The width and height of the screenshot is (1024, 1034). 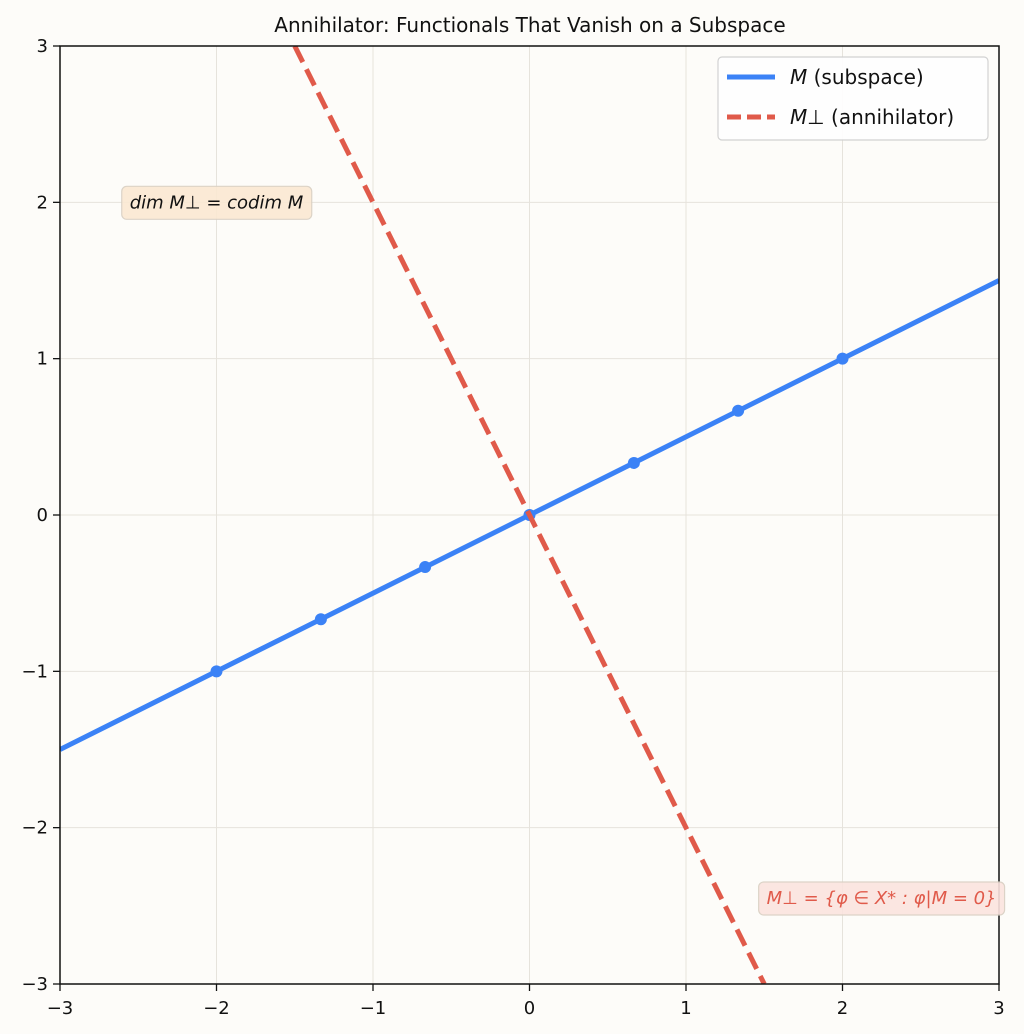 What do you see at coordinates (42, 202) in the screenshot?
I see `y-tick-label: 2` at bounding box center [42, 202].